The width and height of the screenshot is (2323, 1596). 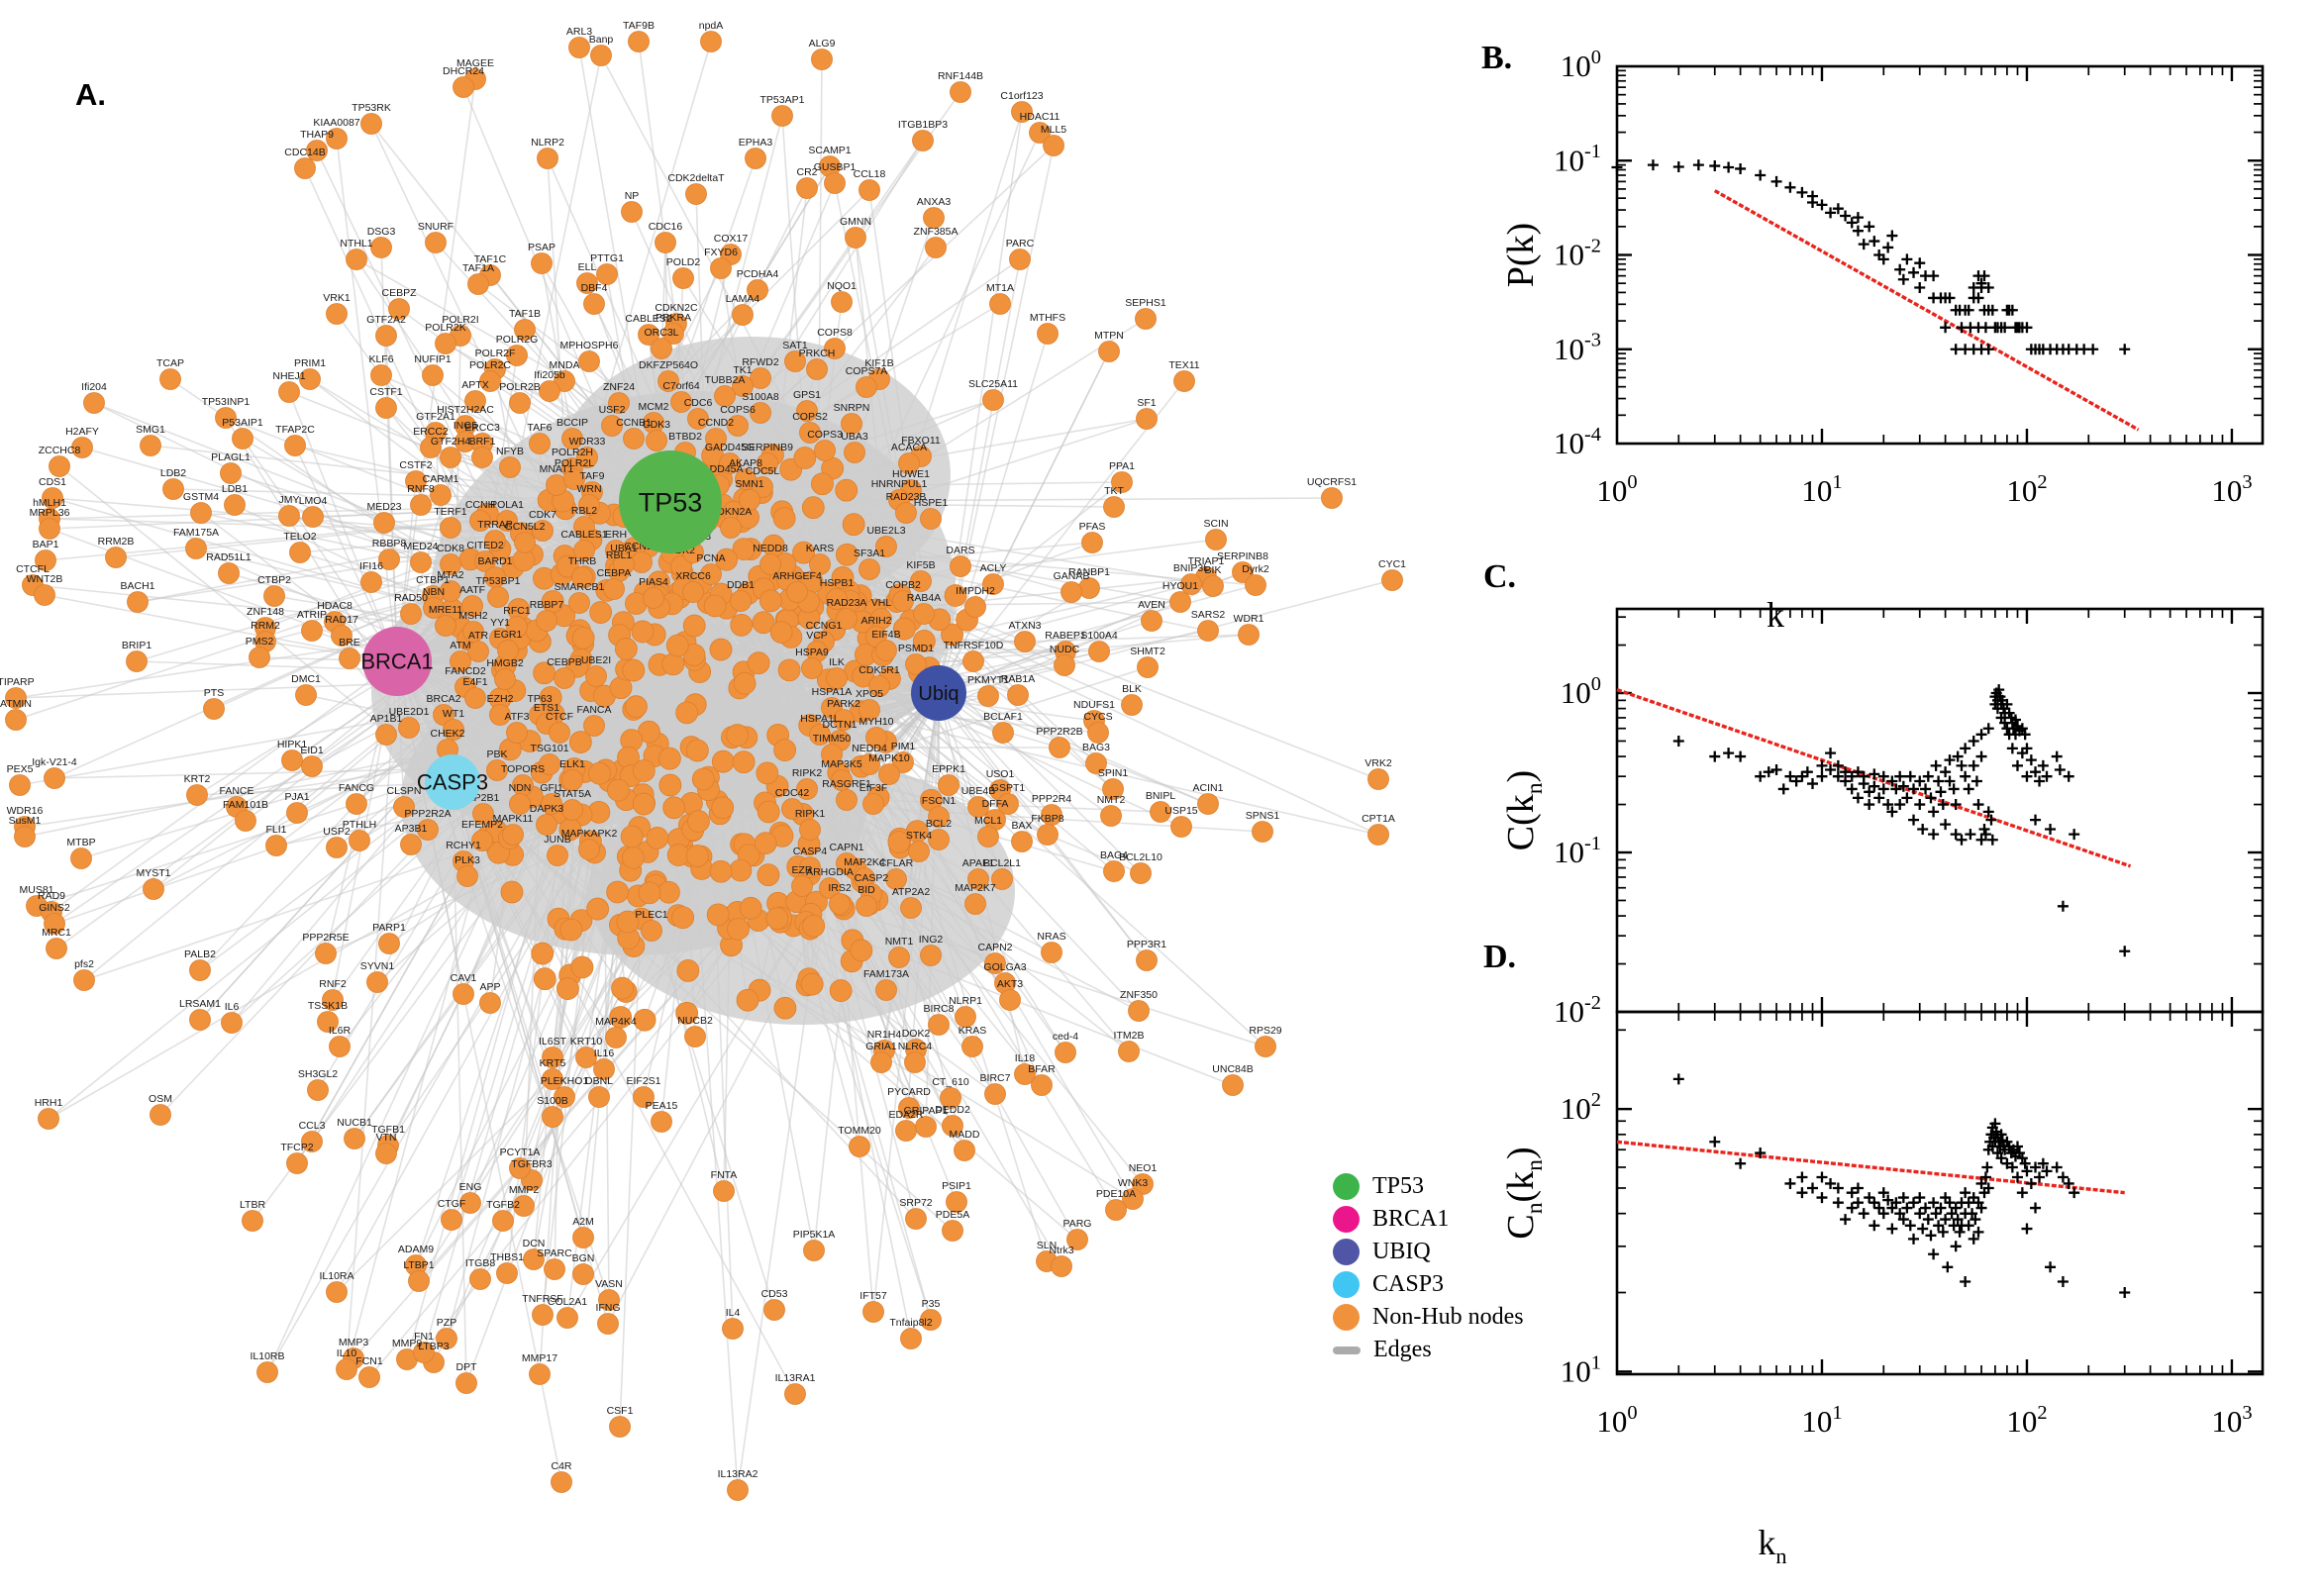 I want to click on node-label: npdA, so click(x=711, y=26).